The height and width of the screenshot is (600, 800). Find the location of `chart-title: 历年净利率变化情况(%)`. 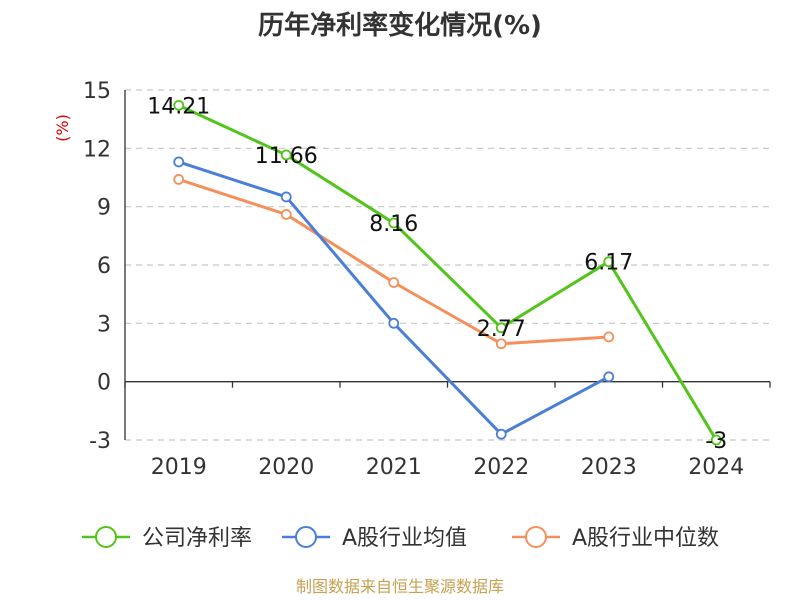

chart-title: 历年净利率变化情况(%) is located at coordinates (400, 25).